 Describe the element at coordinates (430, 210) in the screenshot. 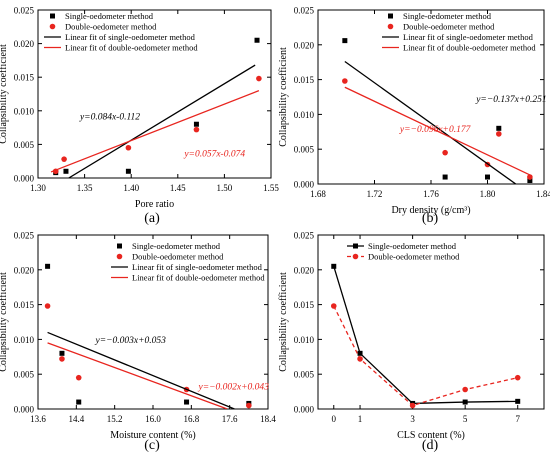

I see `x-axis-label: Dry density (g/cm³)` at that location.